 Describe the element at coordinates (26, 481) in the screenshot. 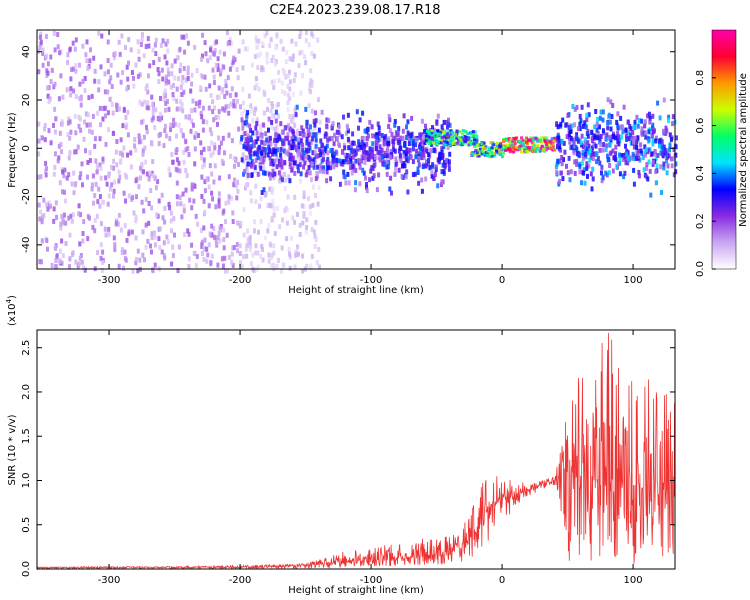

I see `y-tick-label: 1.0` at that location.